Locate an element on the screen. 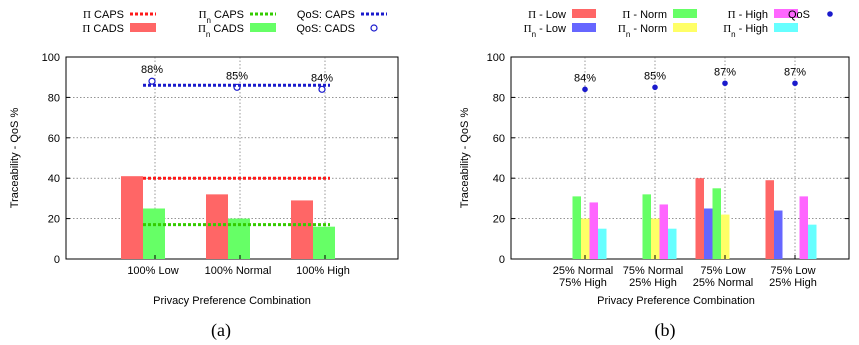 The height and width of the screenshot is (345, 859). legend-label: Πn CAPS is located at coordinates (221, 17).